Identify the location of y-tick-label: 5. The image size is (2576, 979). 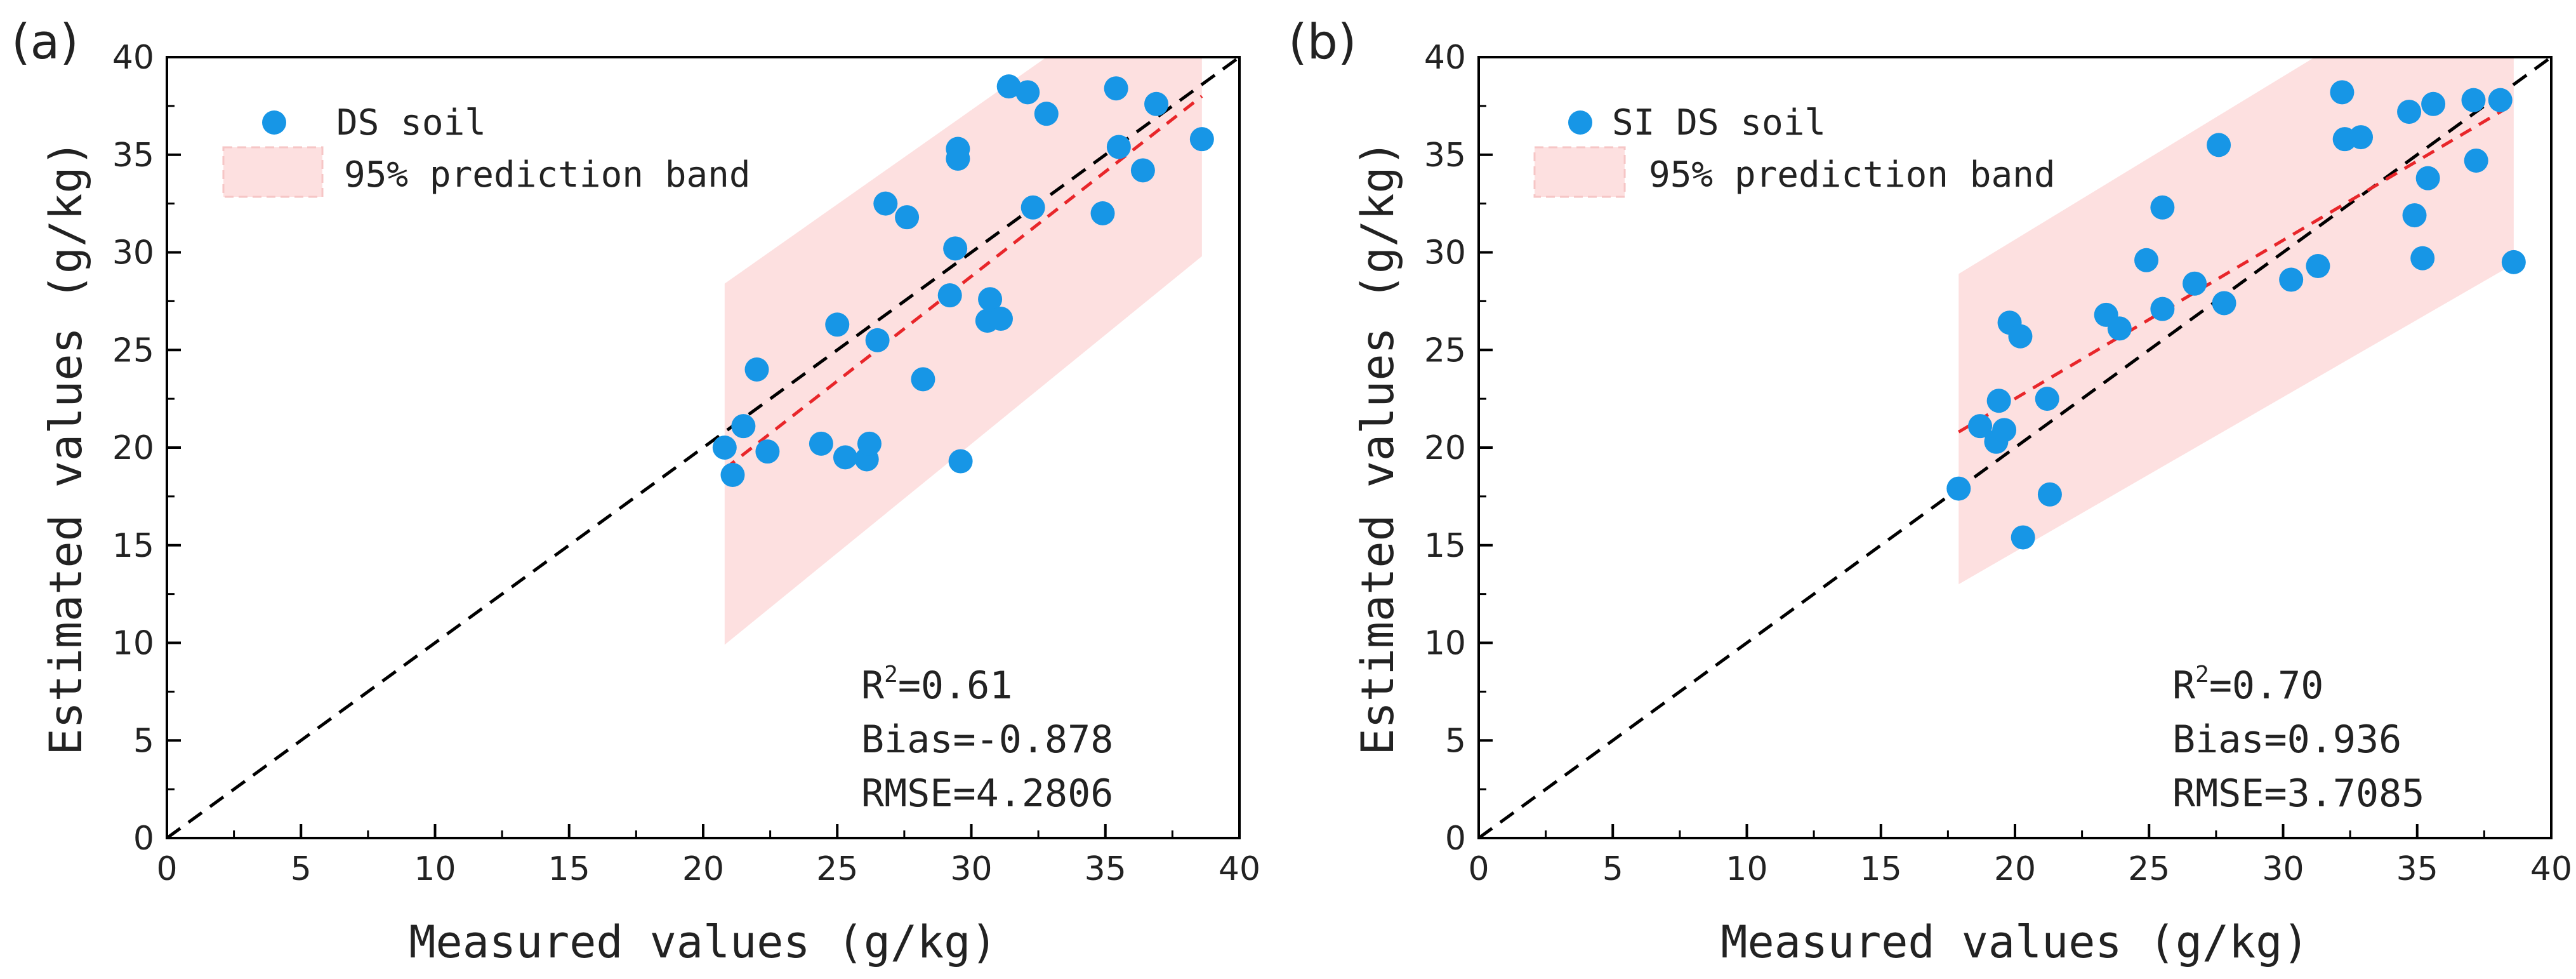
(143, 741).